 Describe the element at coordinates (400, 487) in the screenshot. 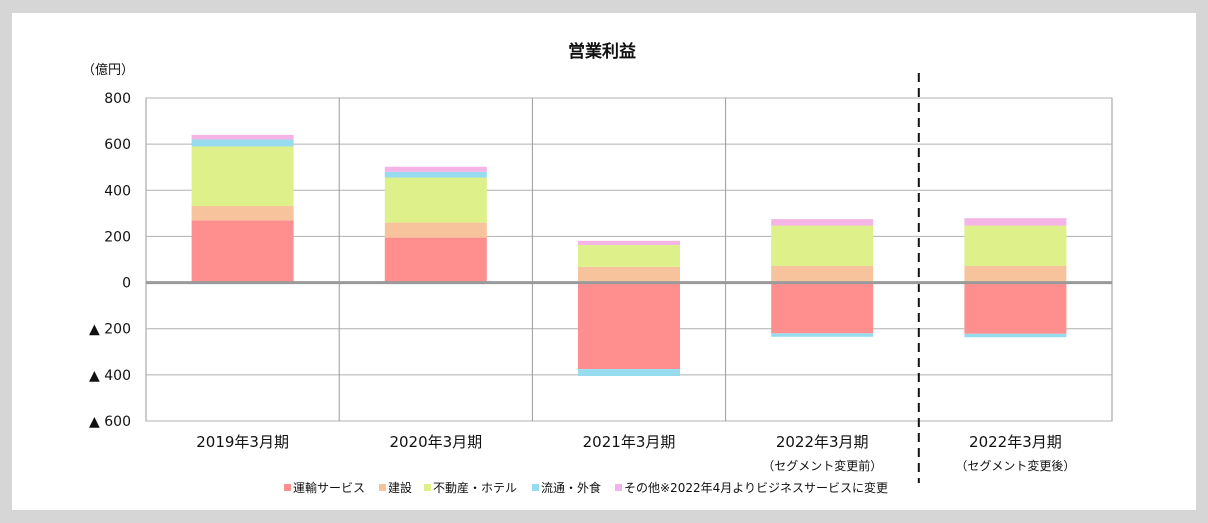

I see `legend-label: 建設` at that location.